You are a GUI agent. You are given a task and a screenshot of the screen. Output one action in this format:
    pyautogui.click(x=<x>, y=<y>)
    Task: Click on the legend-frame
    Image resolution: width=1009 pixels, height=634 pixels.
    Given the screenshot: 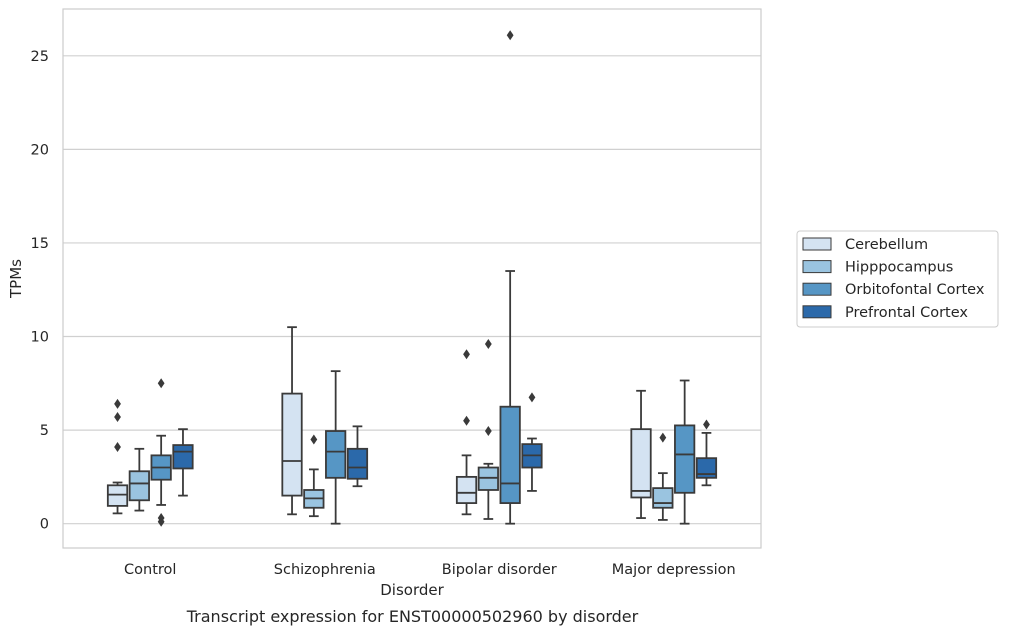 What is the action you would take?
    pyautogui.click(x=897, y=279)
    